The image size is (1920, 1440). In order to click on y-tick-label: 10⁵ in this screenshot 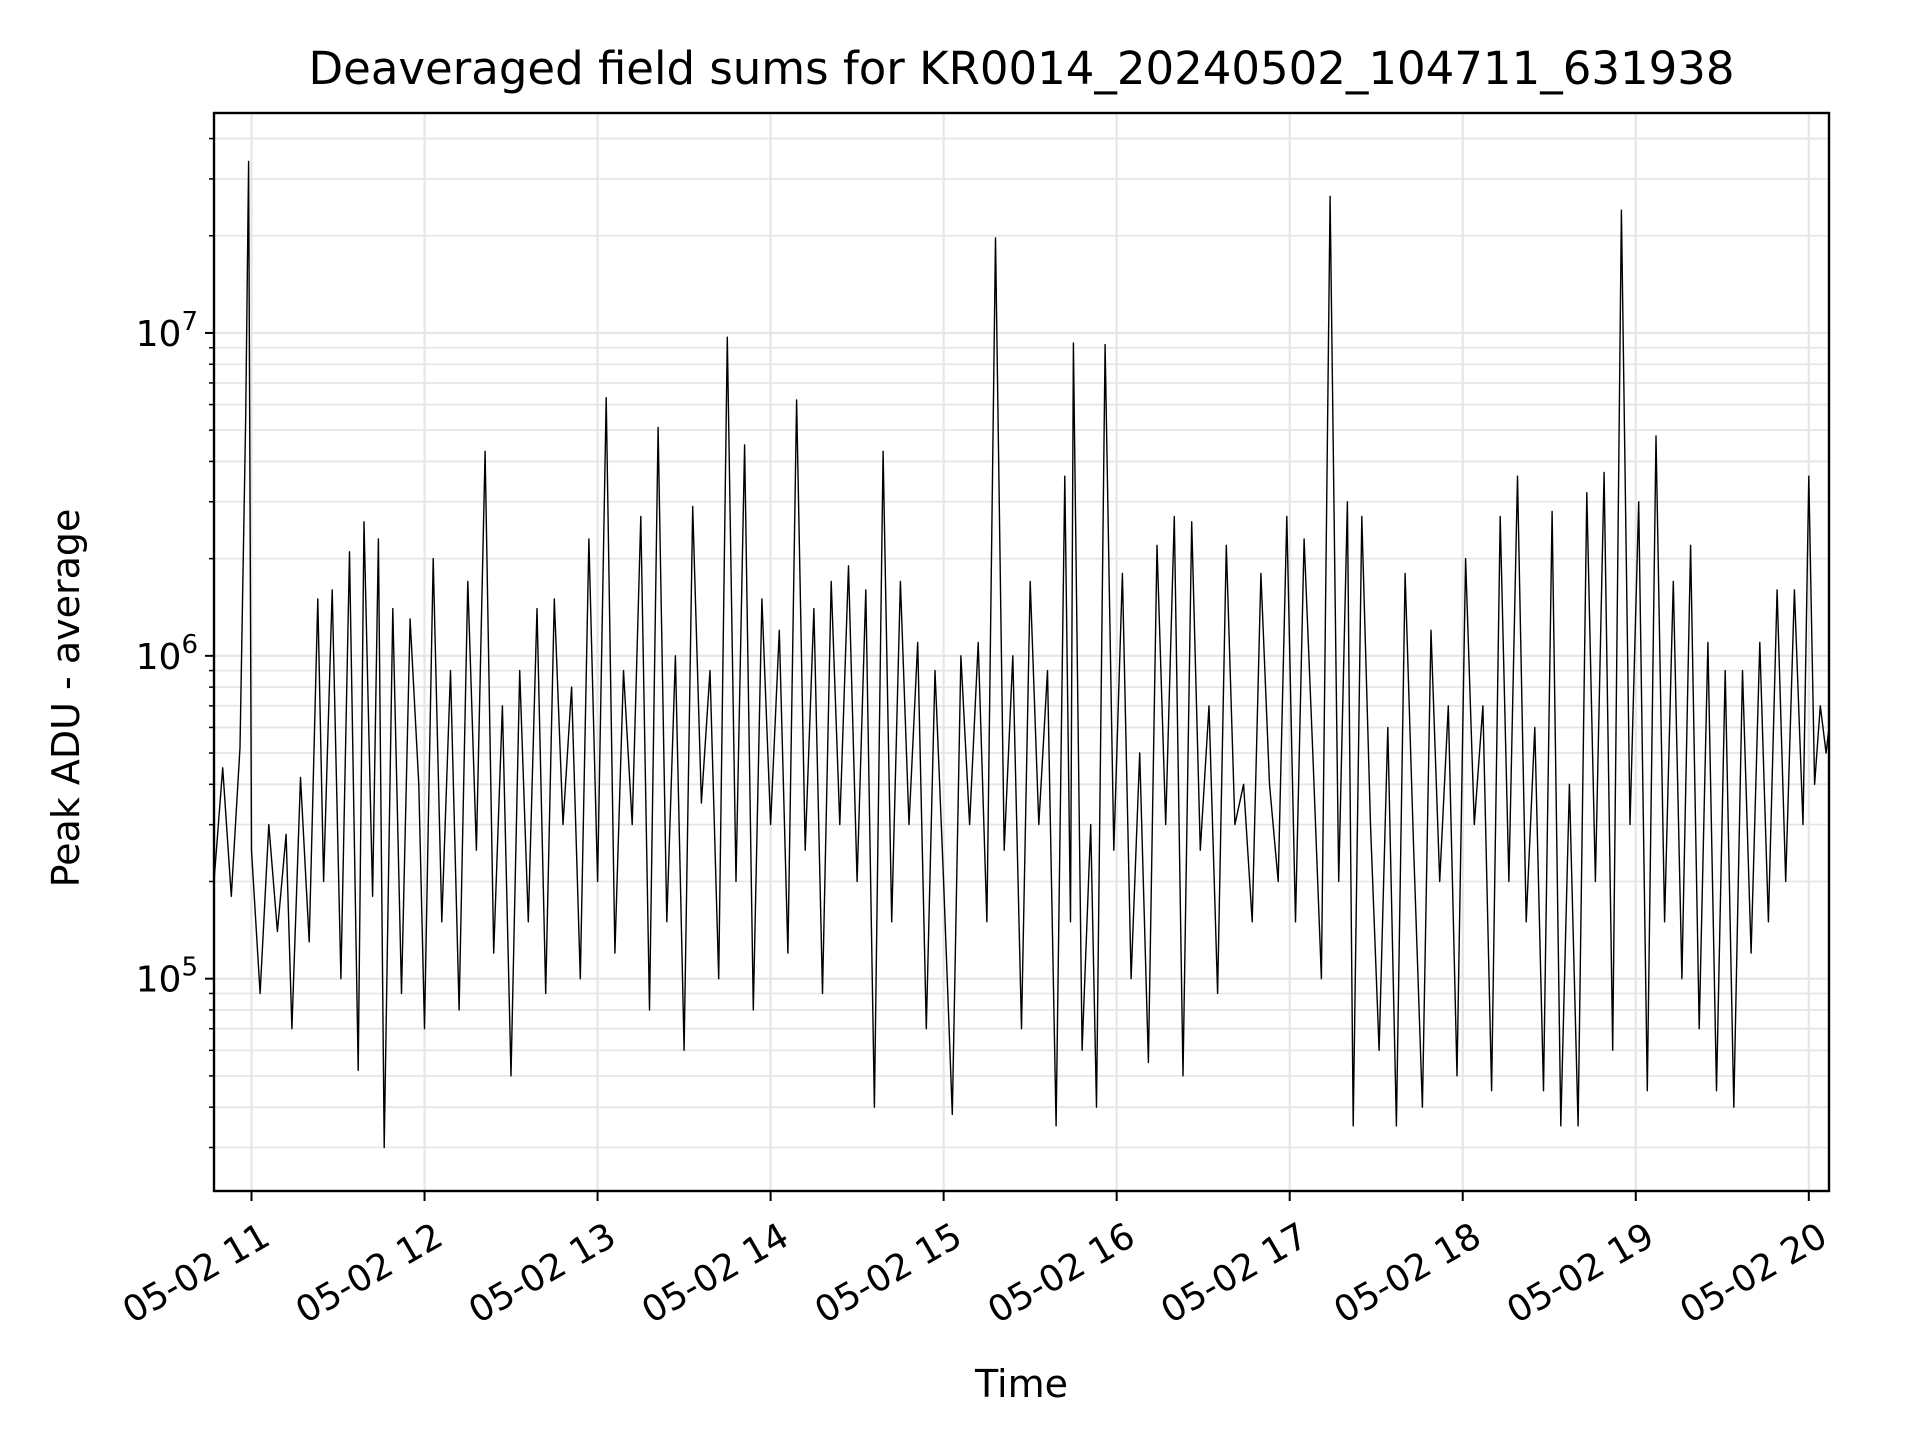, I will do `click(167, 977)`.